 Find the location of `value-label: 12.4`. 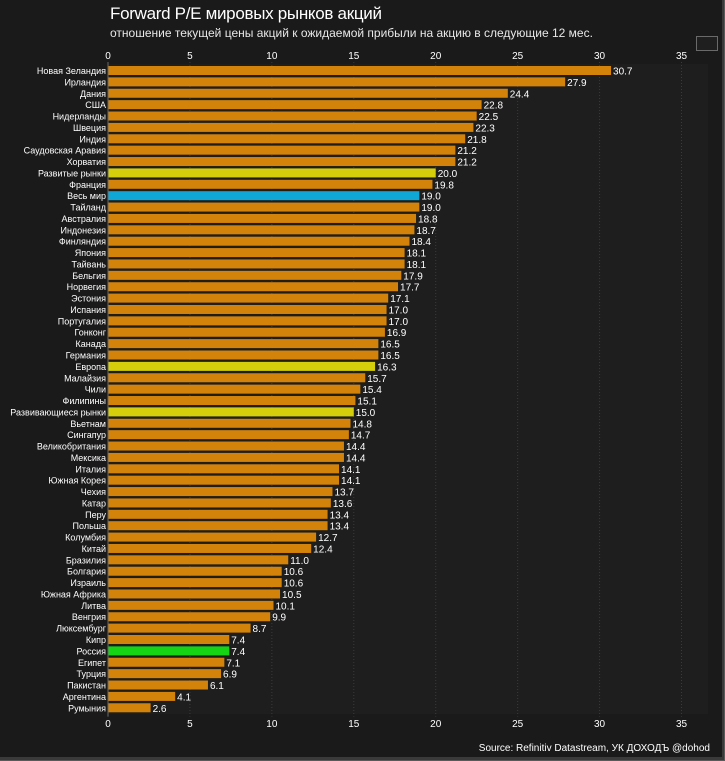

value-label: 12.4 is located at coordinates (323, 549).